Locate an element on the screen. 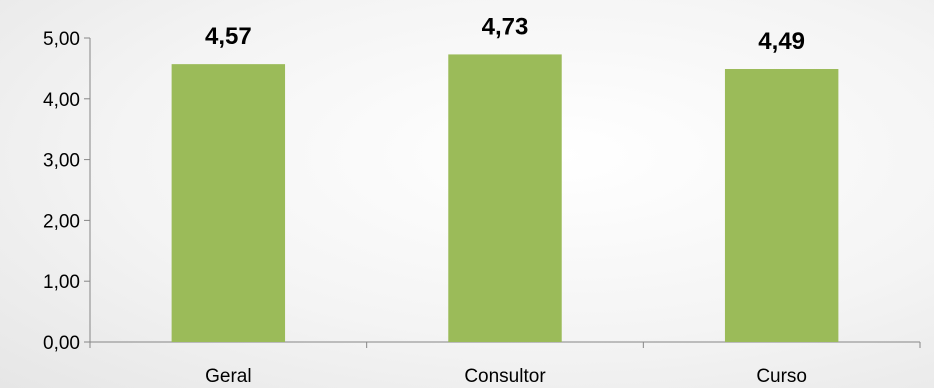  data-label: 4,49 is located at coordinates (781, 41).